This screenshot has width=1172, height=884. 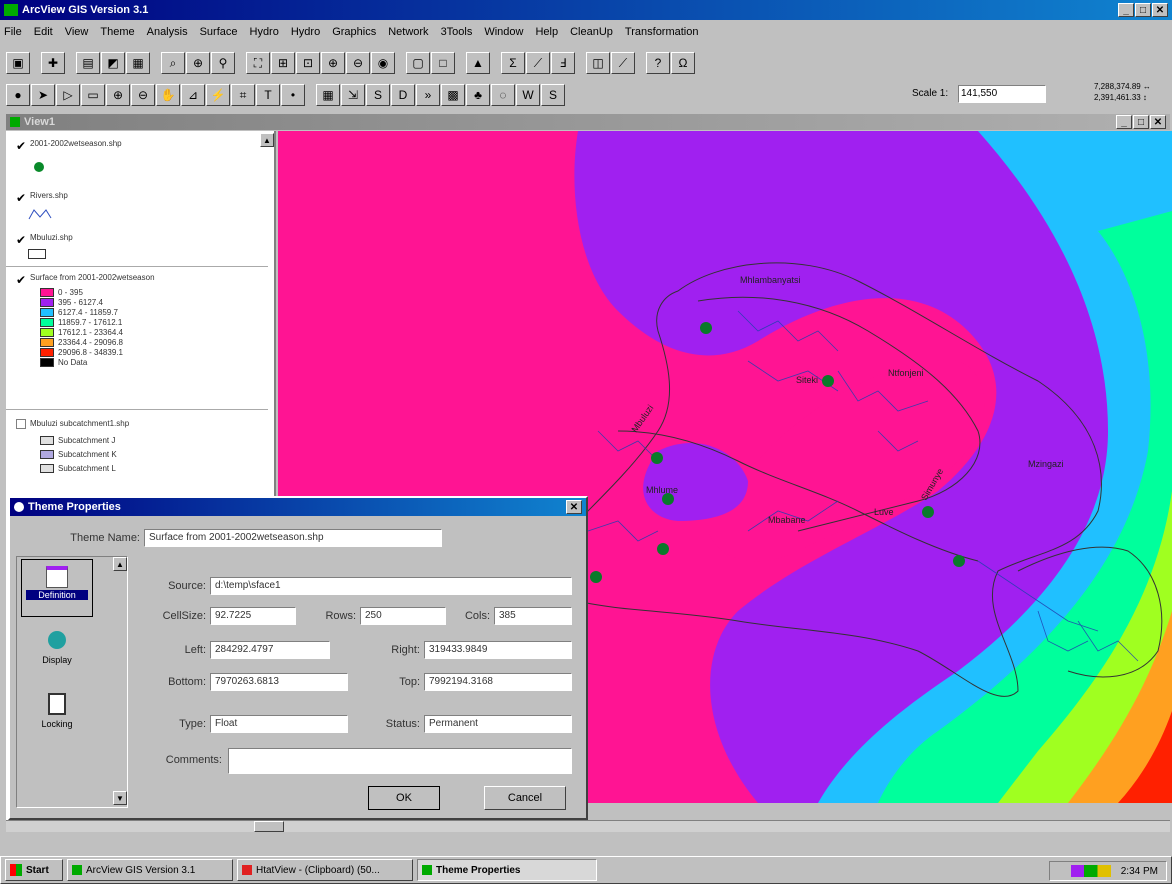 What do you see at coordinates (400, 761) in the screenshot?
I see `comments-input` at bounding box center [400, 761].